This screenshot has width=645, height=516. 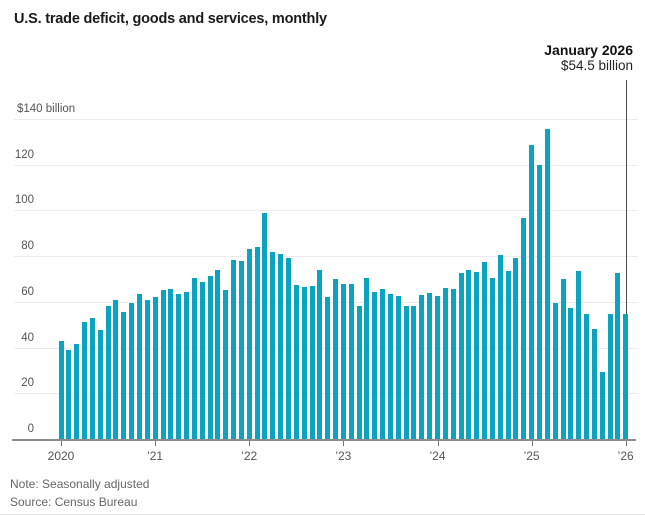 I want to click on x-axis-label-21: ’21, so click(x=155, y=456).